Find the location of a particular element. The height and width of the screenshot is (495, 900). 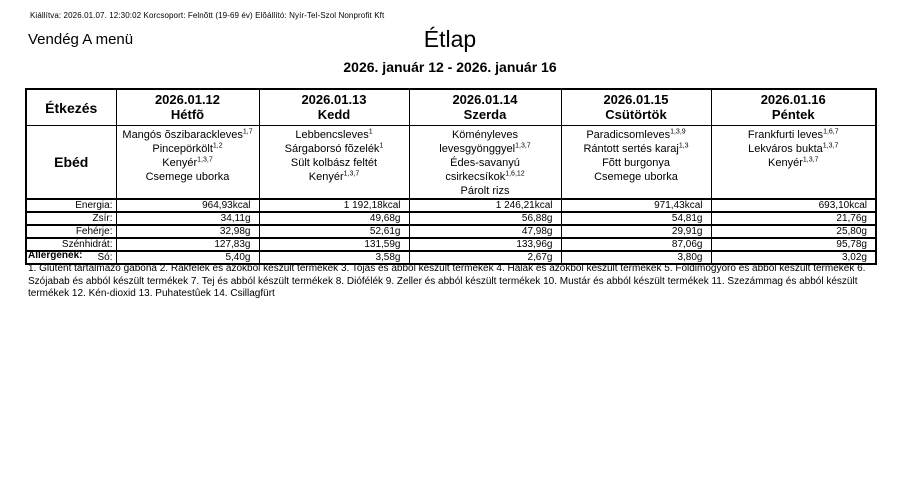

menu-item: Lekváros bukta1,3,7 is located at coordinates (794, 149).